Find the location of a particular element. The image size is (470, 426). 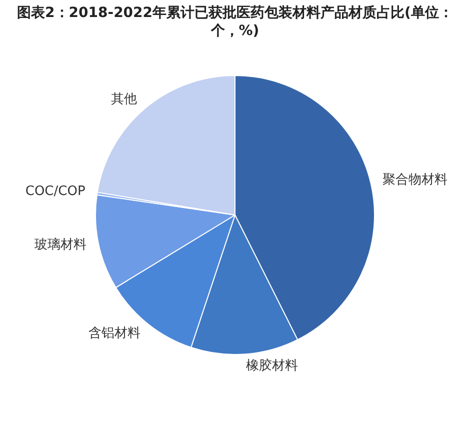

slice-label: 含铝材料 is located at coordinates (114, 333).